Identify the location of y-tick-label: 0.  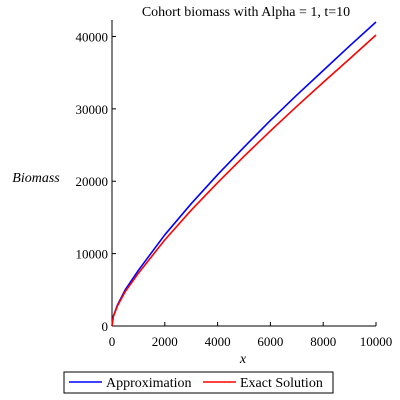
(105, 326).